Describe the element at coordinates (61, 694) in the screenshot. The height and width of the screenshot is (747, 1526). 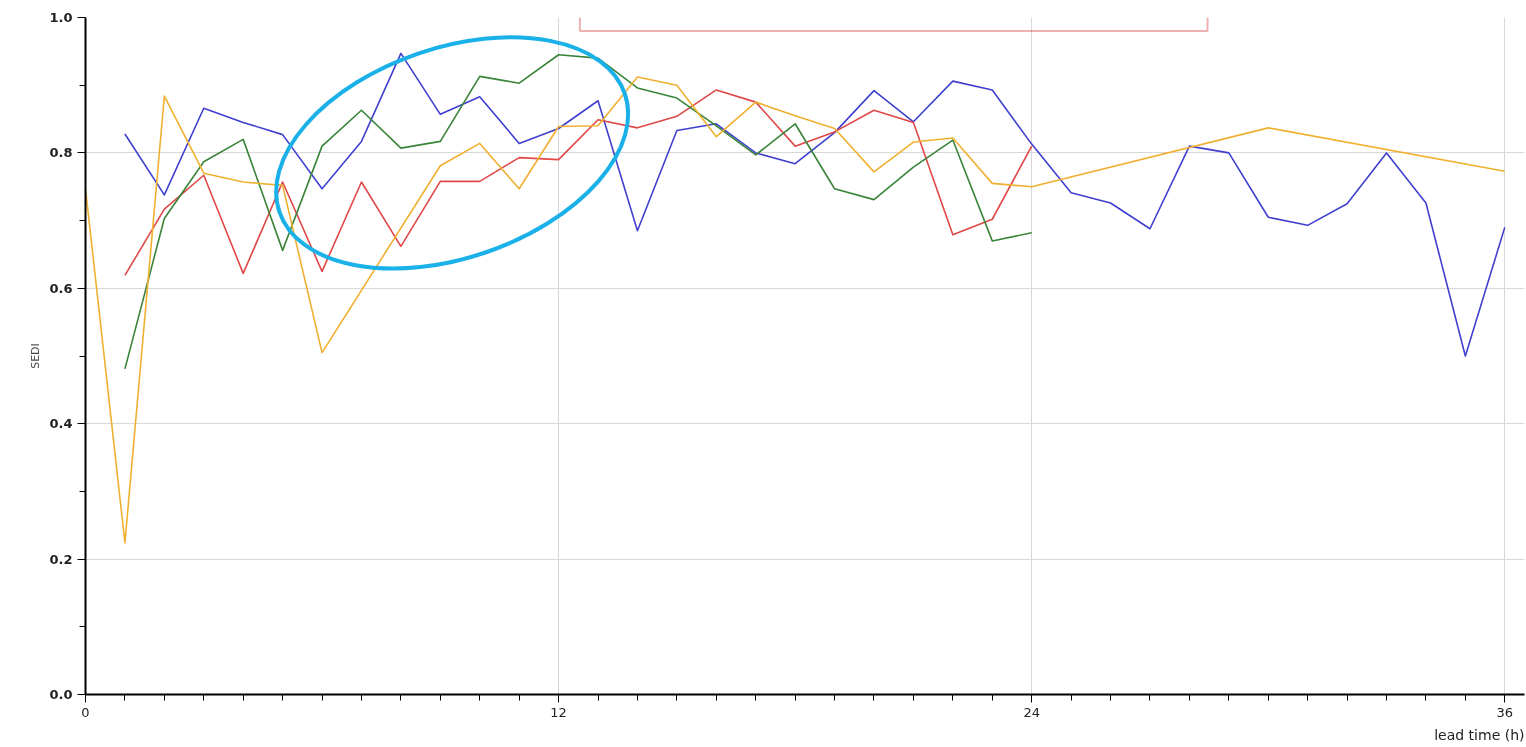
I see `y-tick-label: 0.0` at that location.